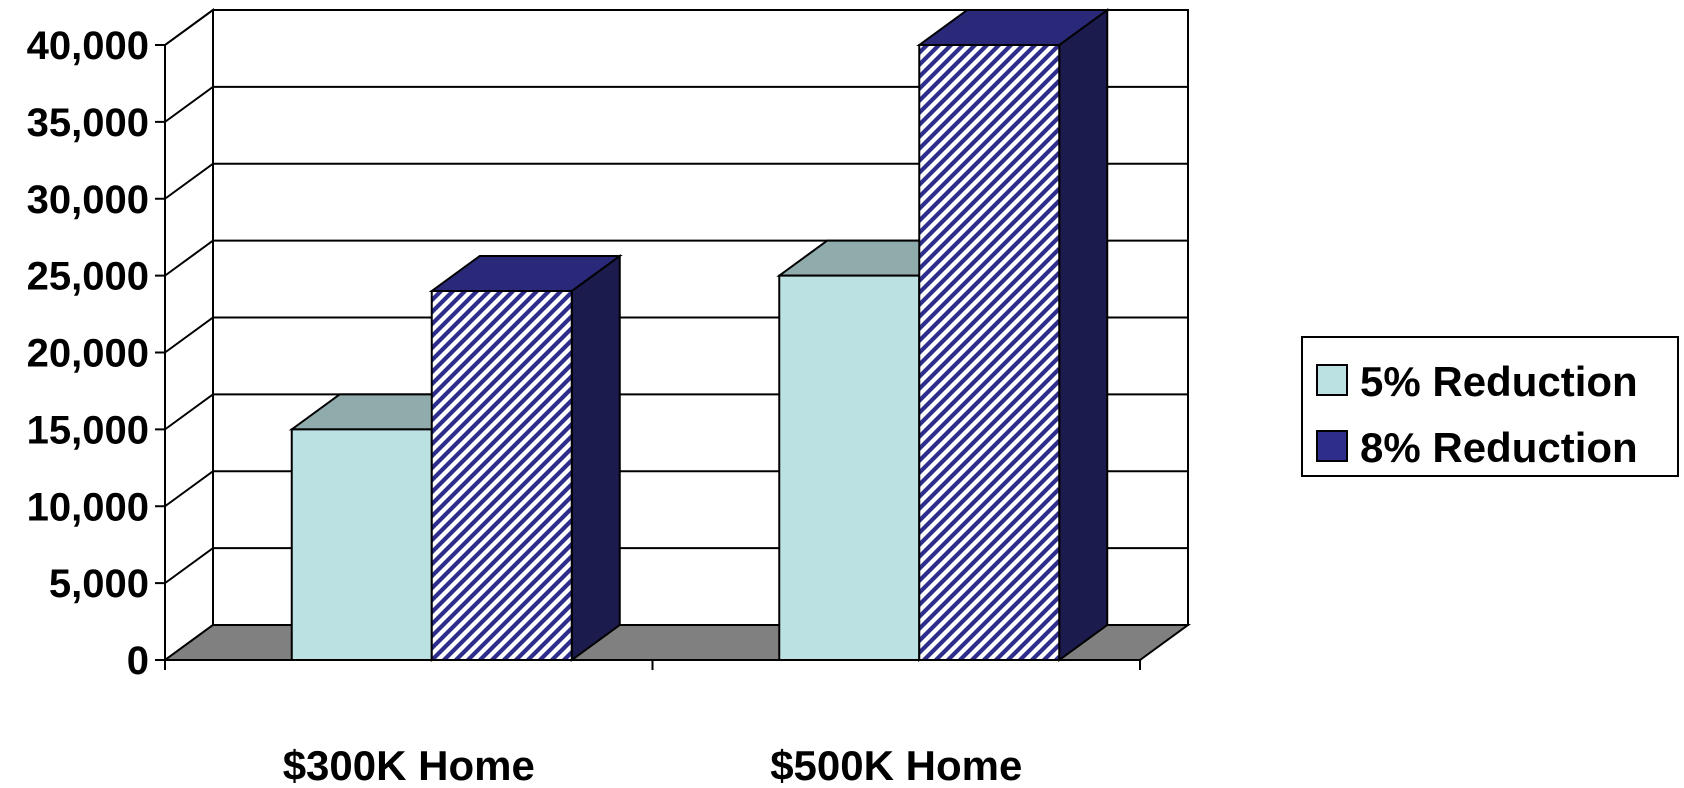  Describe the element at coordinates (88, 200) in the screenshot. I see `y-tick-label: 30,000` at that location.